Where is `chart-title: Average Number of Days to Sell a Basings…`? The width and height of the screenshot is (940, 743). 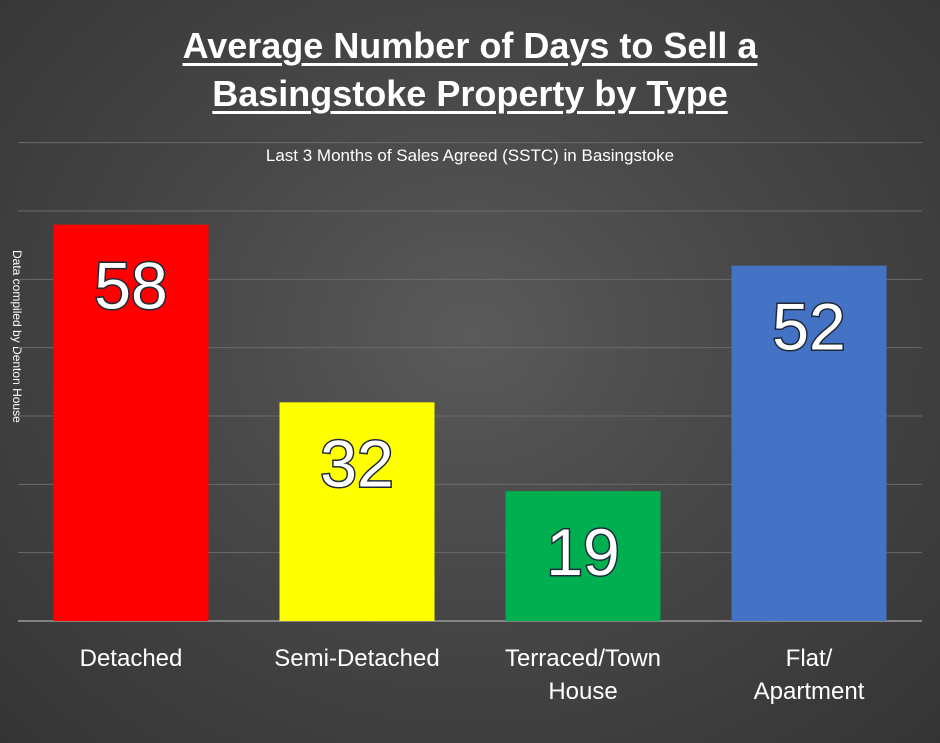
chart-title: Average Number of Days to Sell a Basings… is located at coordinates (470, 70).